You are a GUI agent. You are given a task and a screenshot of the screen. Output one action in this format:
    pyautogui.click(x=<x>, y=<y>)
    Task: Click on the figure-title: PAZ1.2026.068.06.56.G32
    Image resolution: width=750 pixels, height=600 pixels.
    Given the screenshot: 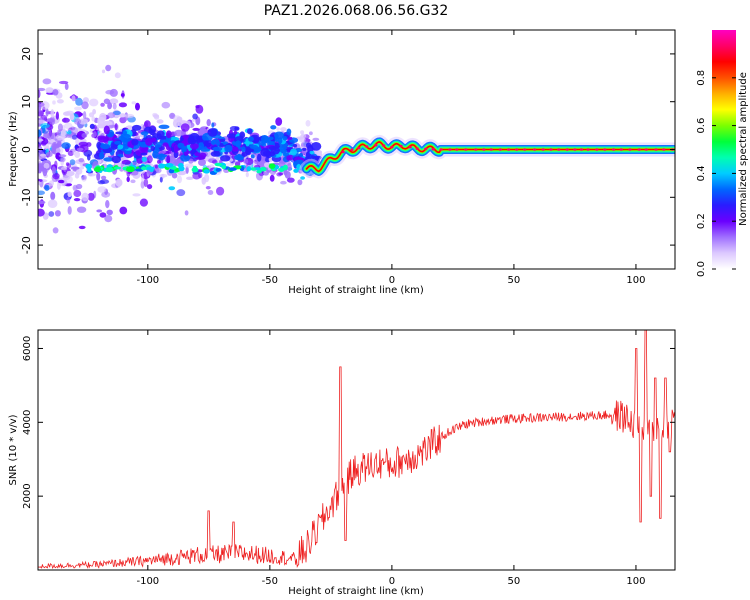 What is the action you would take?
    pyautogui.click(x=356, y=11)
    